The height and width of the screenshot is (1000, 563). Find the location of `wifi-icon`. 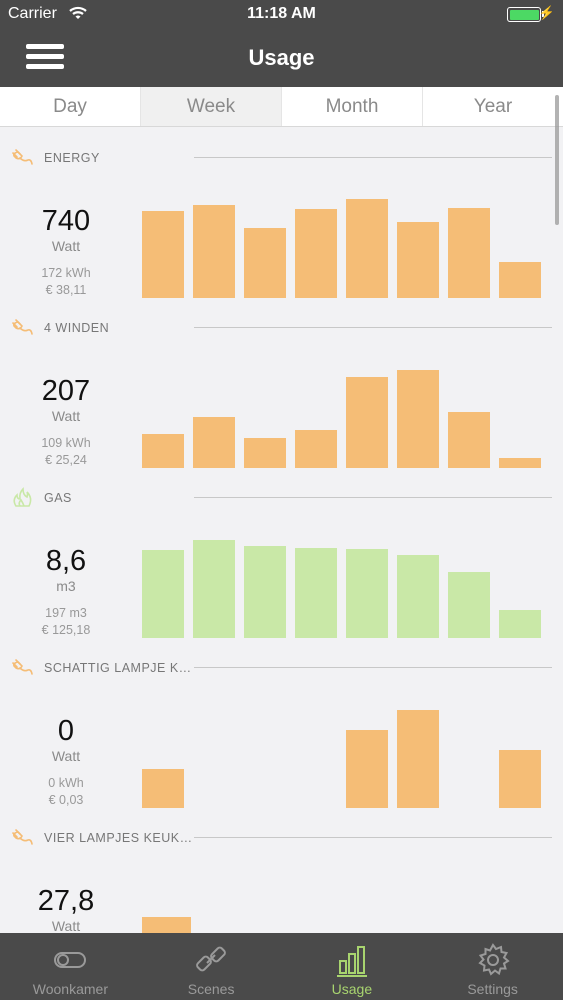

wifi-icon is located at coordinates (78, 12).